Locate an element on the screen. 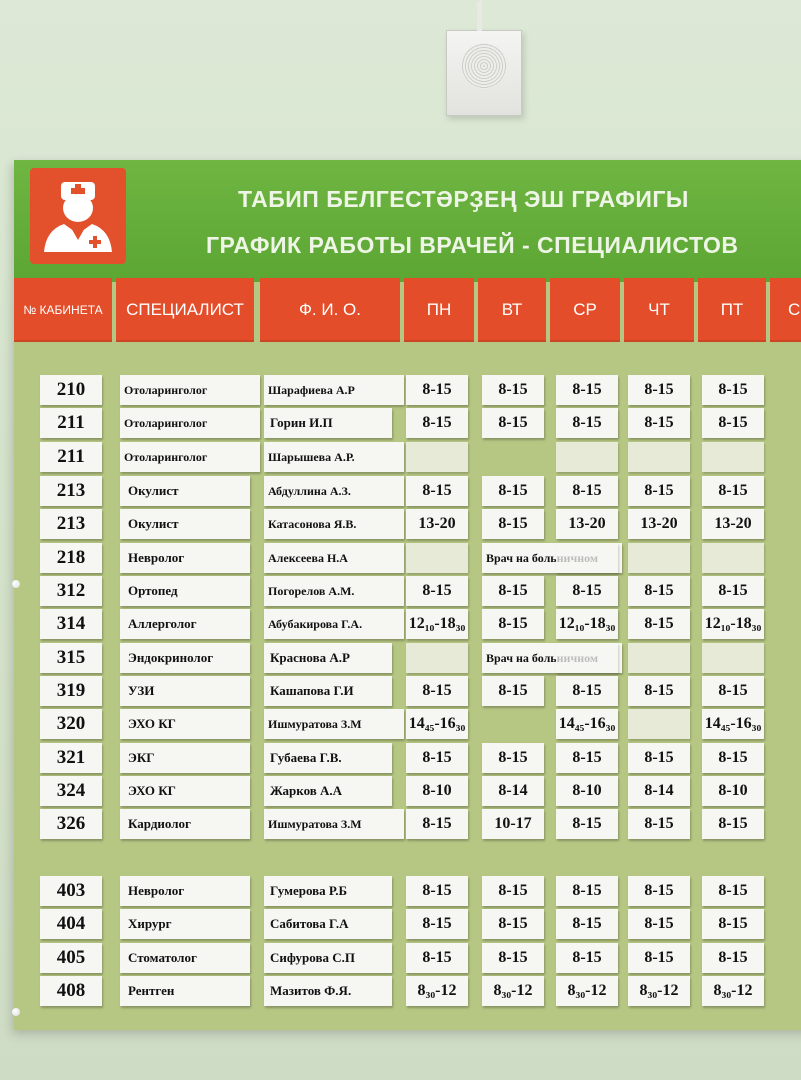  header-thu: ЧТ is located at coordinates (659, 310).